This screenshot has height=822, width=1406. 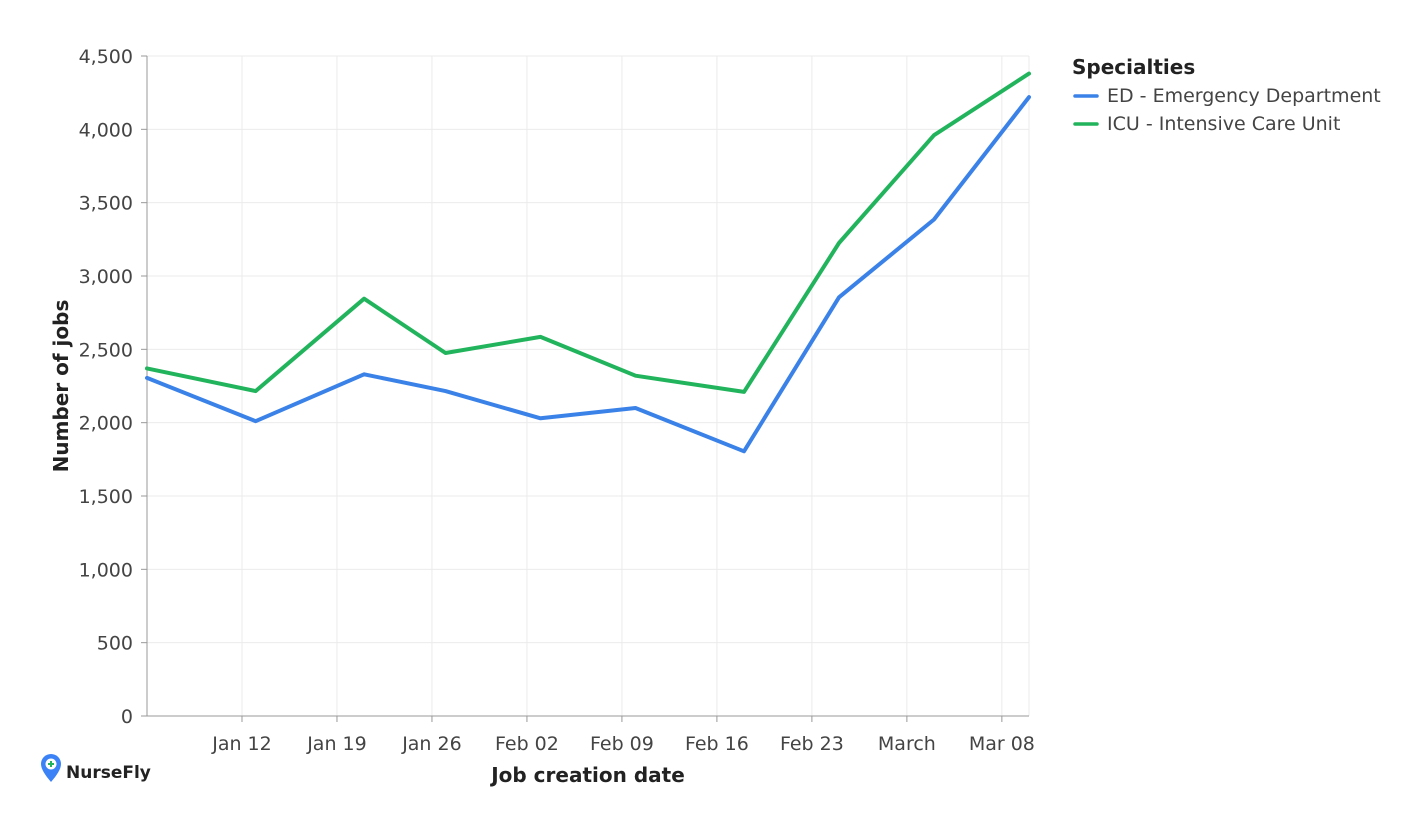 What do you see at coordinates (115, 644) in the screenshot?
I see `y-tick-label: 500` at bounding box center [115, 644].